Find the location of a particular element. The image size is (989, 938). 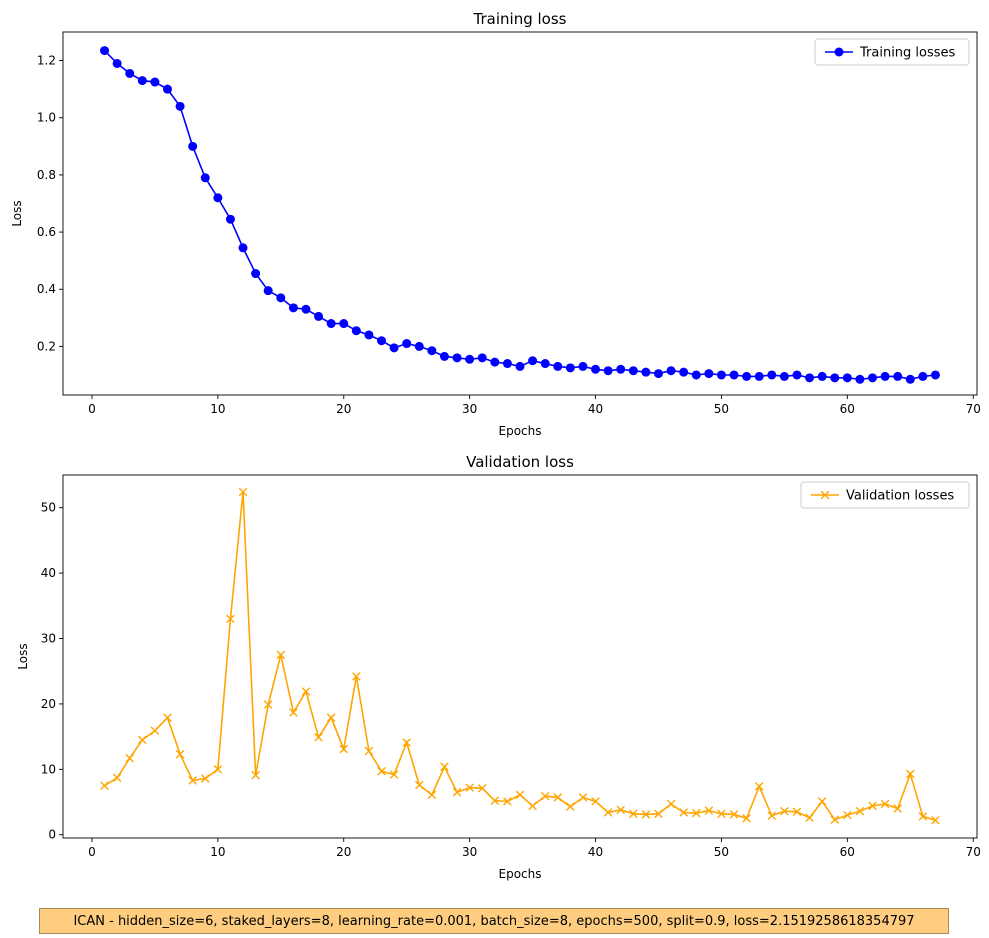

legend-box is located at coordinates (892, 52).